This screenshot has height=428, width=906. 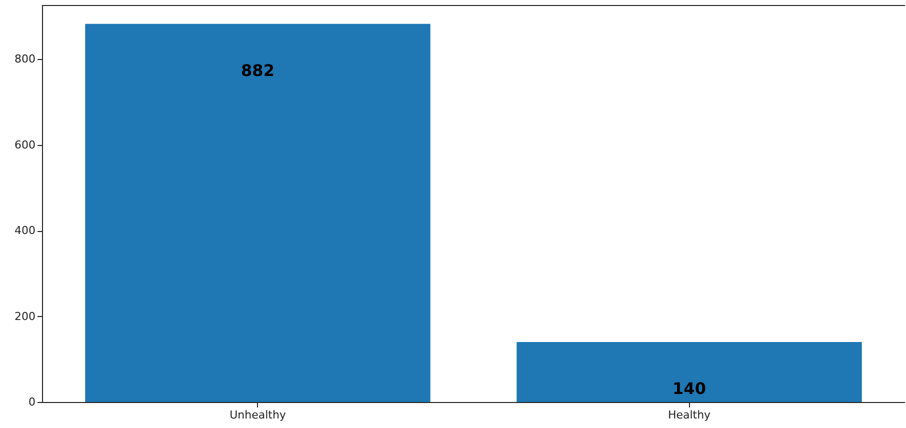 I want to click on y-tick-label: 600, so click(x=25, y=145).